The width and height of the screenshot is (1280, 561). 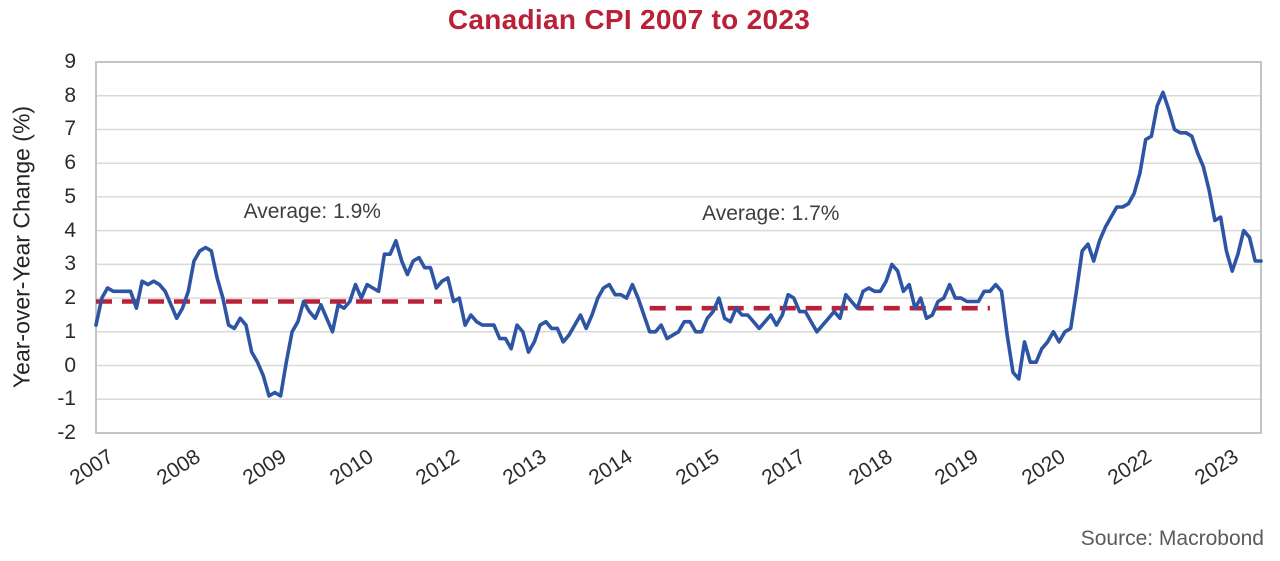 What do you see at coordinates (70, 365) in the screenshot?
I see `y-tick-label: 0` at bounding box center [70, 365].